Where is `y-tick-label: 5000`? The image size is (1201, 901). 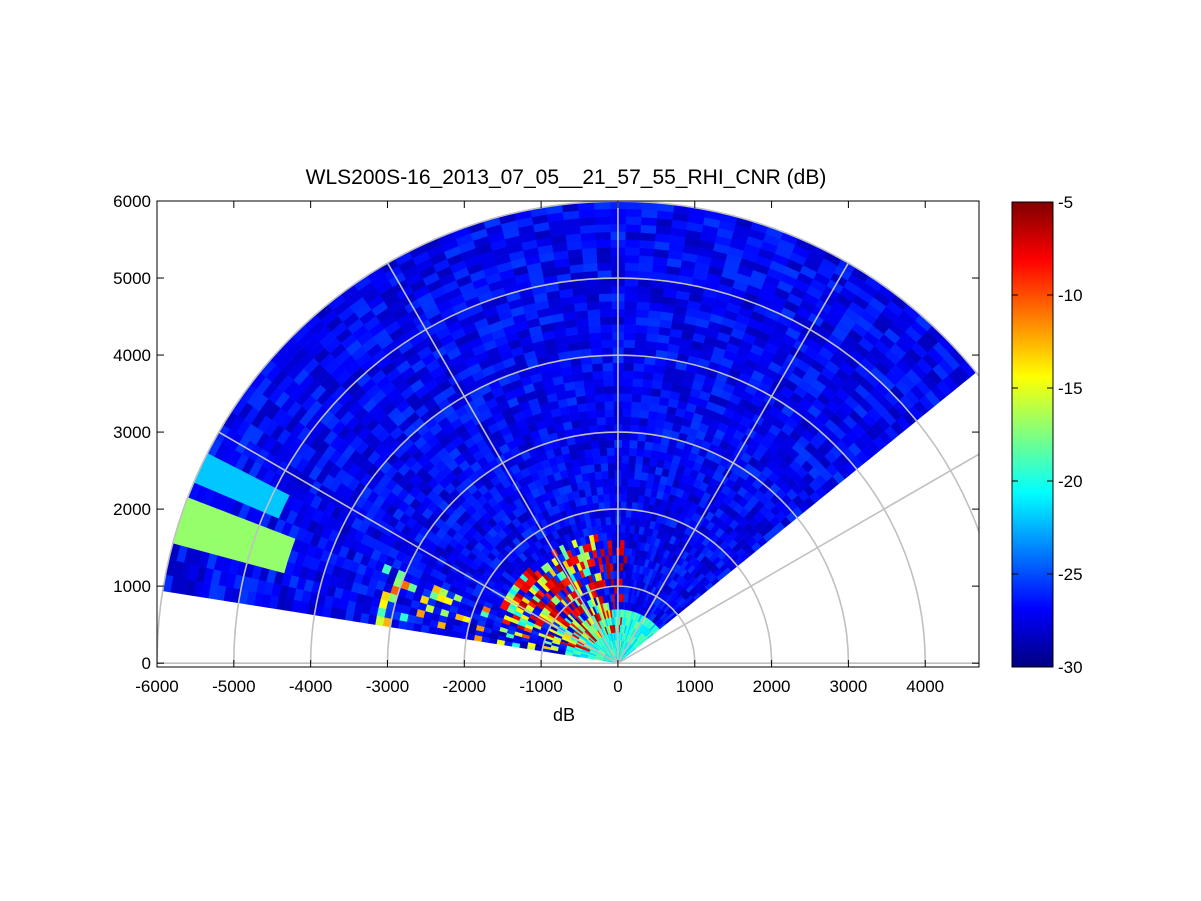 y-tick-label: 5000 is located at coordinates (132, 278).